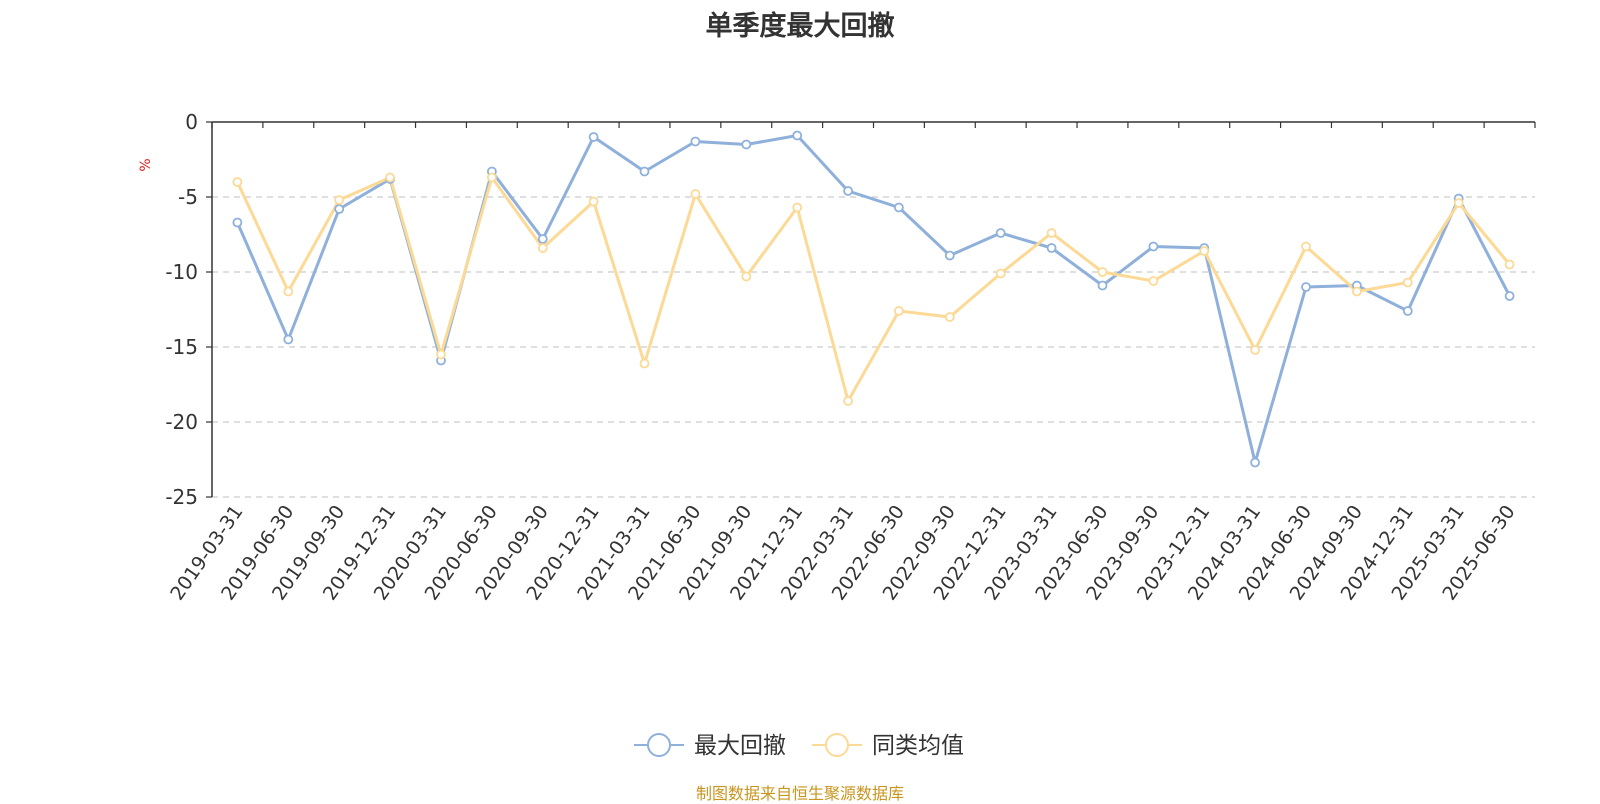 Image resolution: width=1600 pixels, height=804 pixels. What do you see at coordinates (740, 746) in the screenshot?
I see `legend-label: 最大回撤` at bounding box center [740, 746].